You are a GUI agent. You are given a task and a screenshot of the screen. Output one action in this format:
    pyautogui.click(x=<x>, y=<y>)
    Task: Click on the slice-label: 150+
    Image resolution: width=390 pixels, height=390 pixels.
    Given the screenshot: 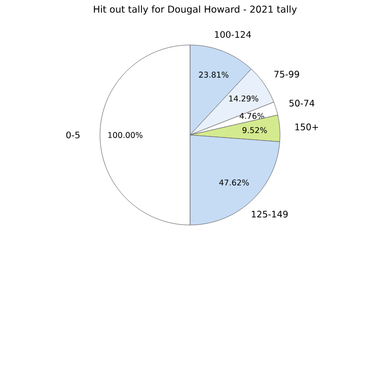 What is the action you would take?
    pyautogui.click(x=306, y=127)
    